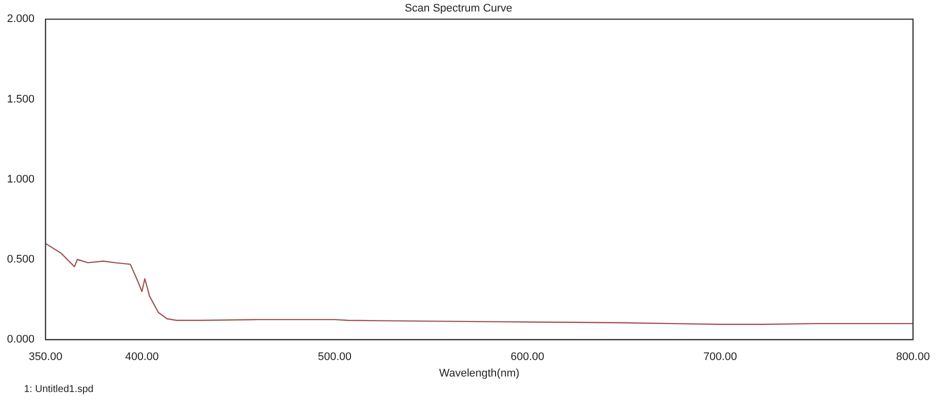 The height and width of the screenshot is (407, 937). I want to click on x-tick-label: 700.00, so click(720, 357).